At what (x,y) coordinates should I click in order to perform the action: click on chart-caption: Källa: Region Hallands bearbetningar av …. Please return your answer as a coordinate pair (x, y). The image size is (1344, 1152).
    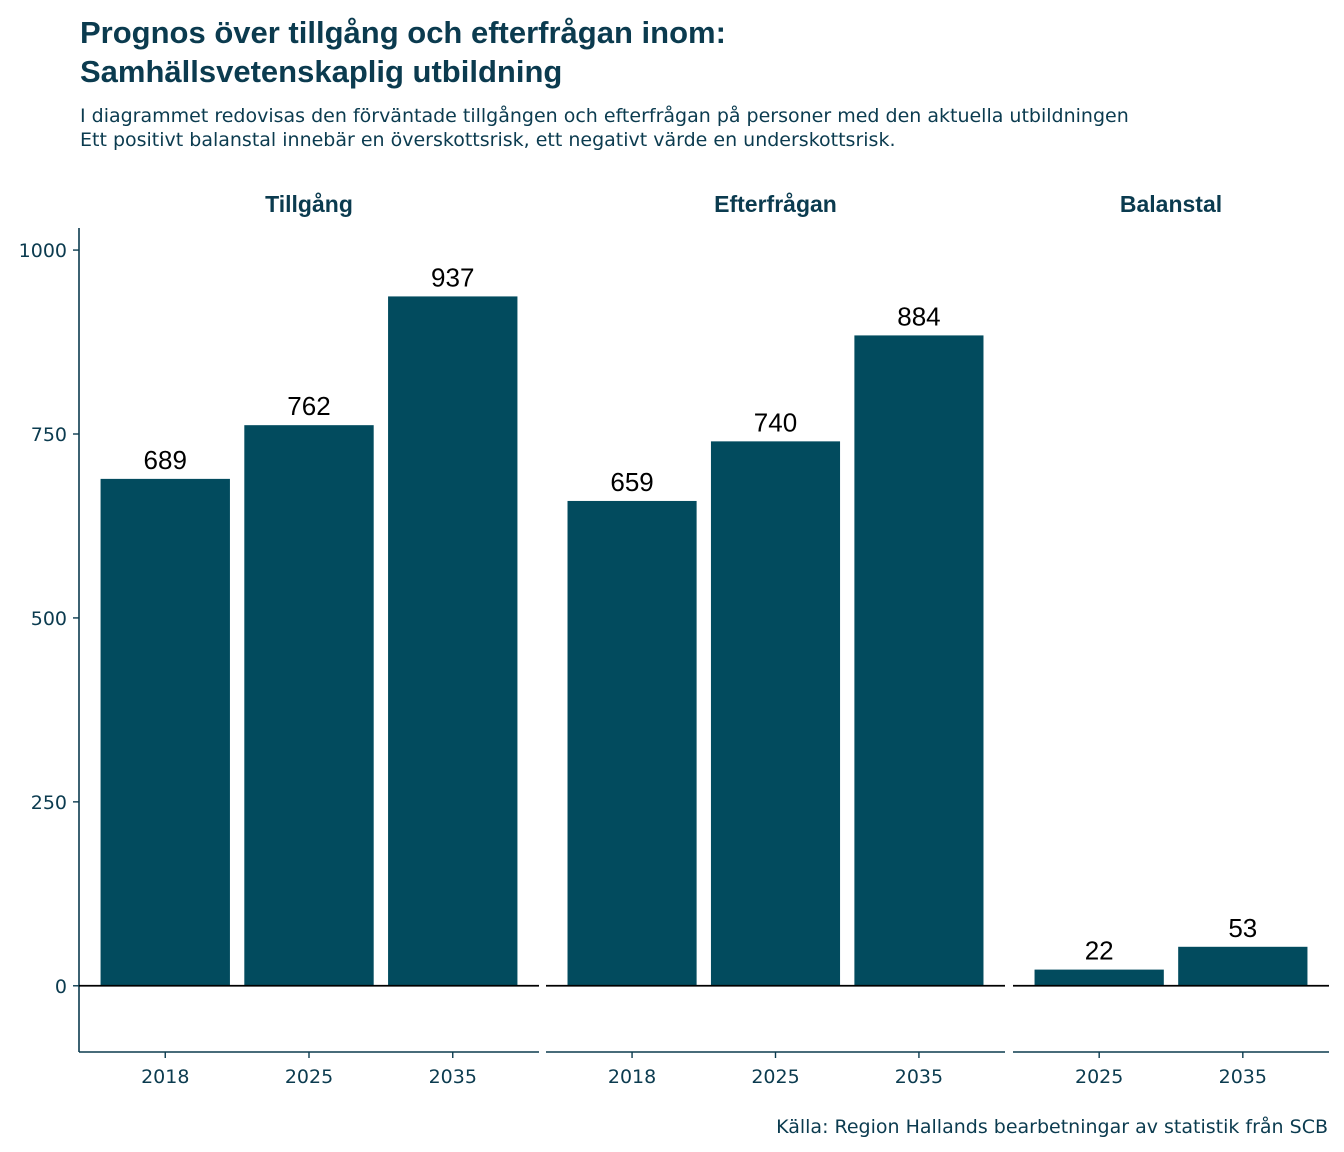
    Looking at the image, I should click on (1052, 1126).